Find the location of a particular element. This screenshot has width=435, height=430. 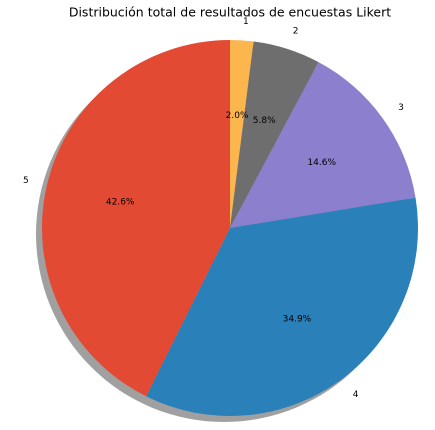

value-label: 34.9% is located at coordinates (297, 319).